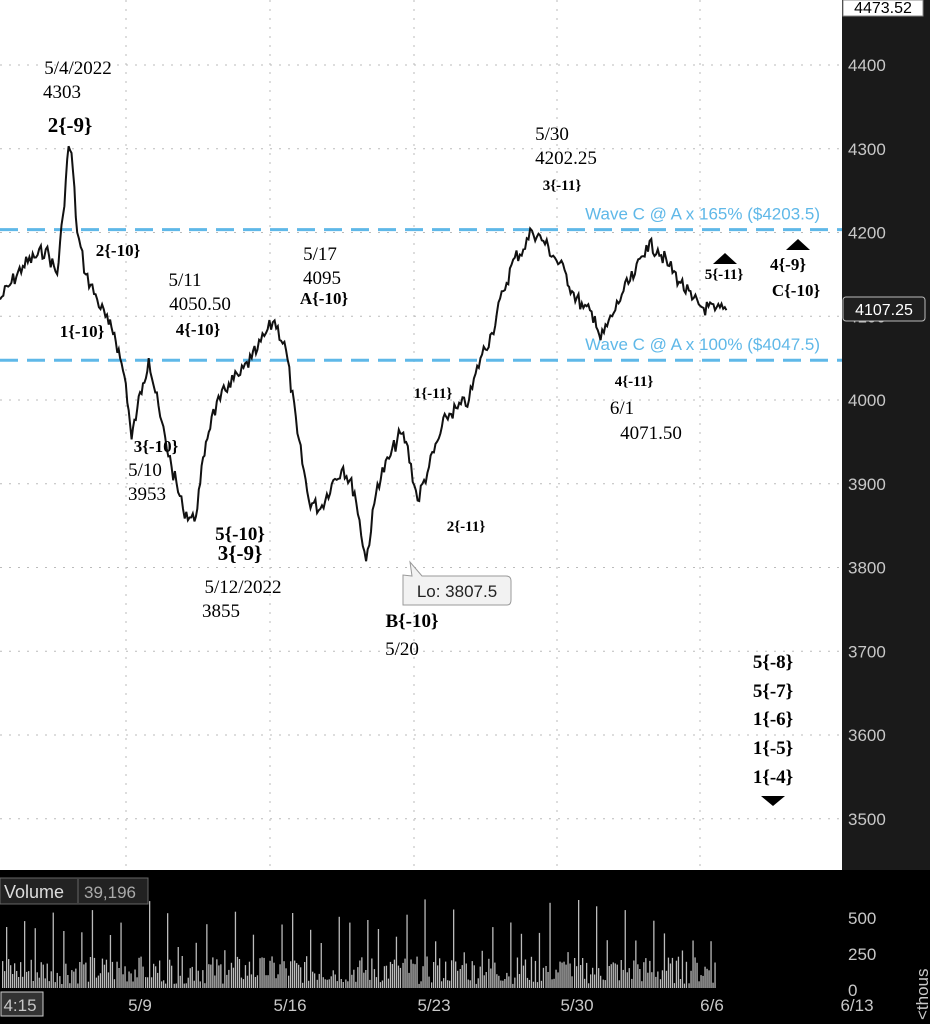 Image resolution: width=930 pixels, height=1024 pixels. Describe the element at coordinates (359, 943) in the screenshot. I see `volume-bars` at that location.